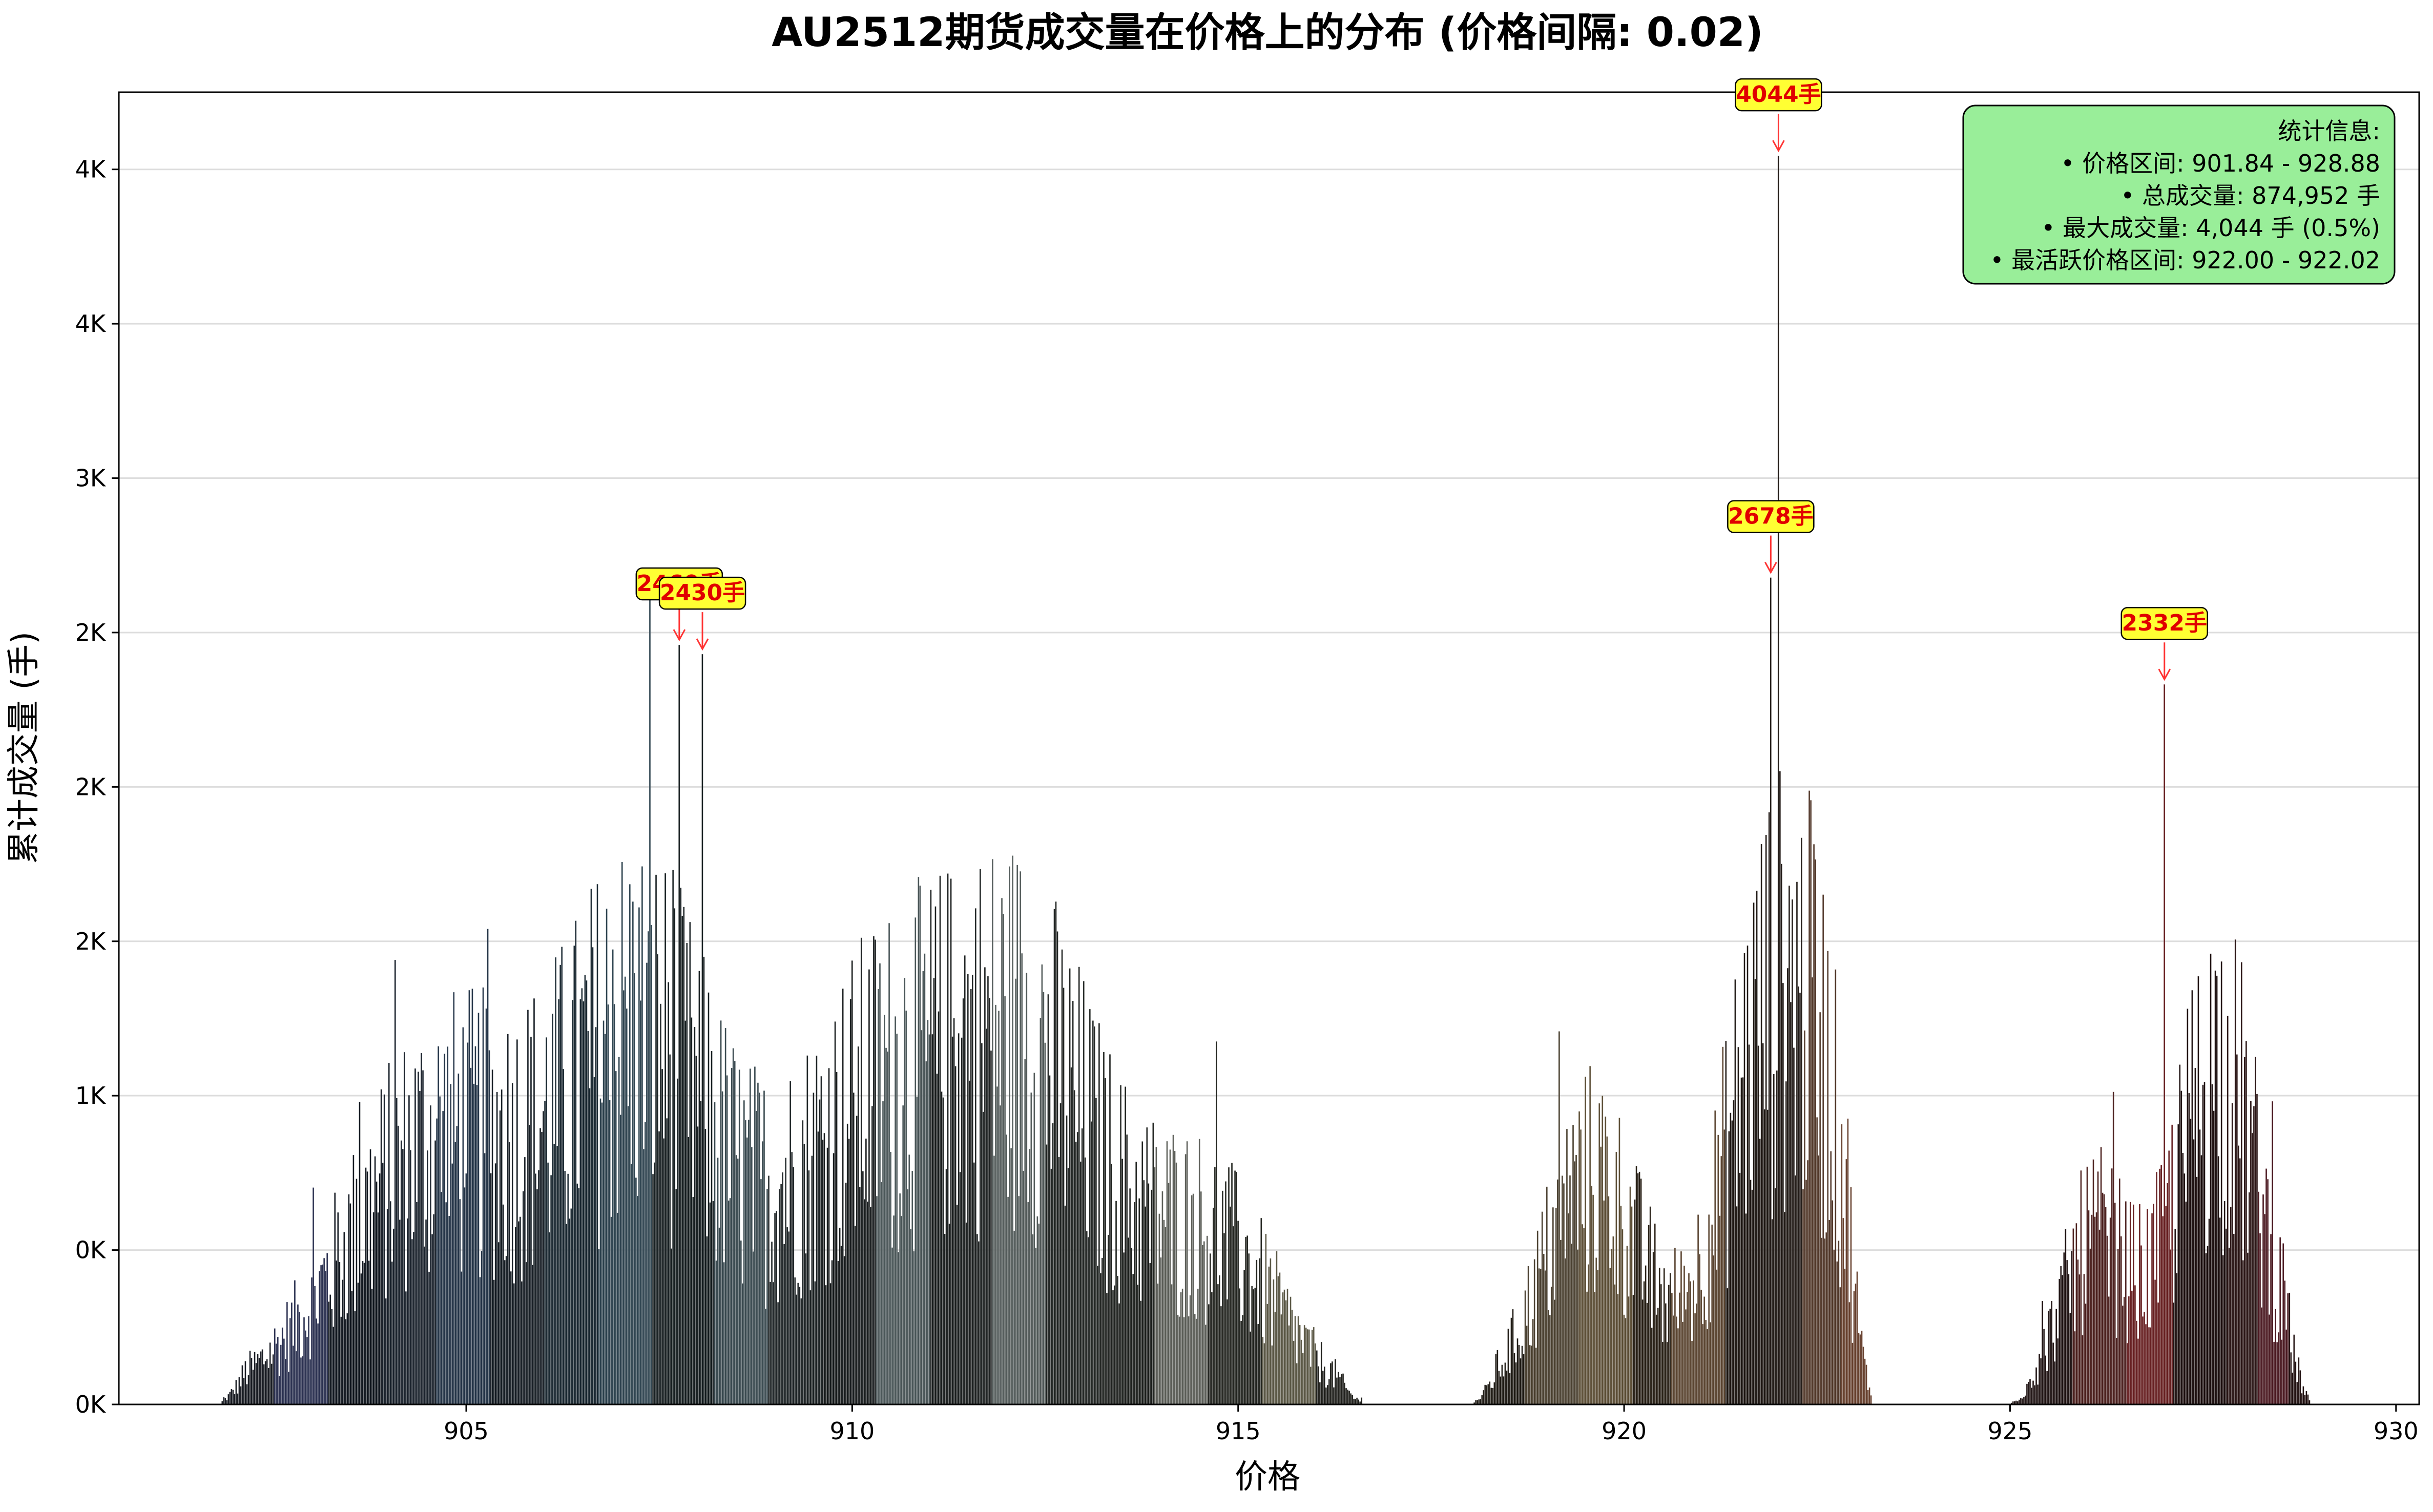 Image resolution: width=2433 pixels, height=1512 pixels. I want to click on y-tick-label: 1K, so click(91, 1095).